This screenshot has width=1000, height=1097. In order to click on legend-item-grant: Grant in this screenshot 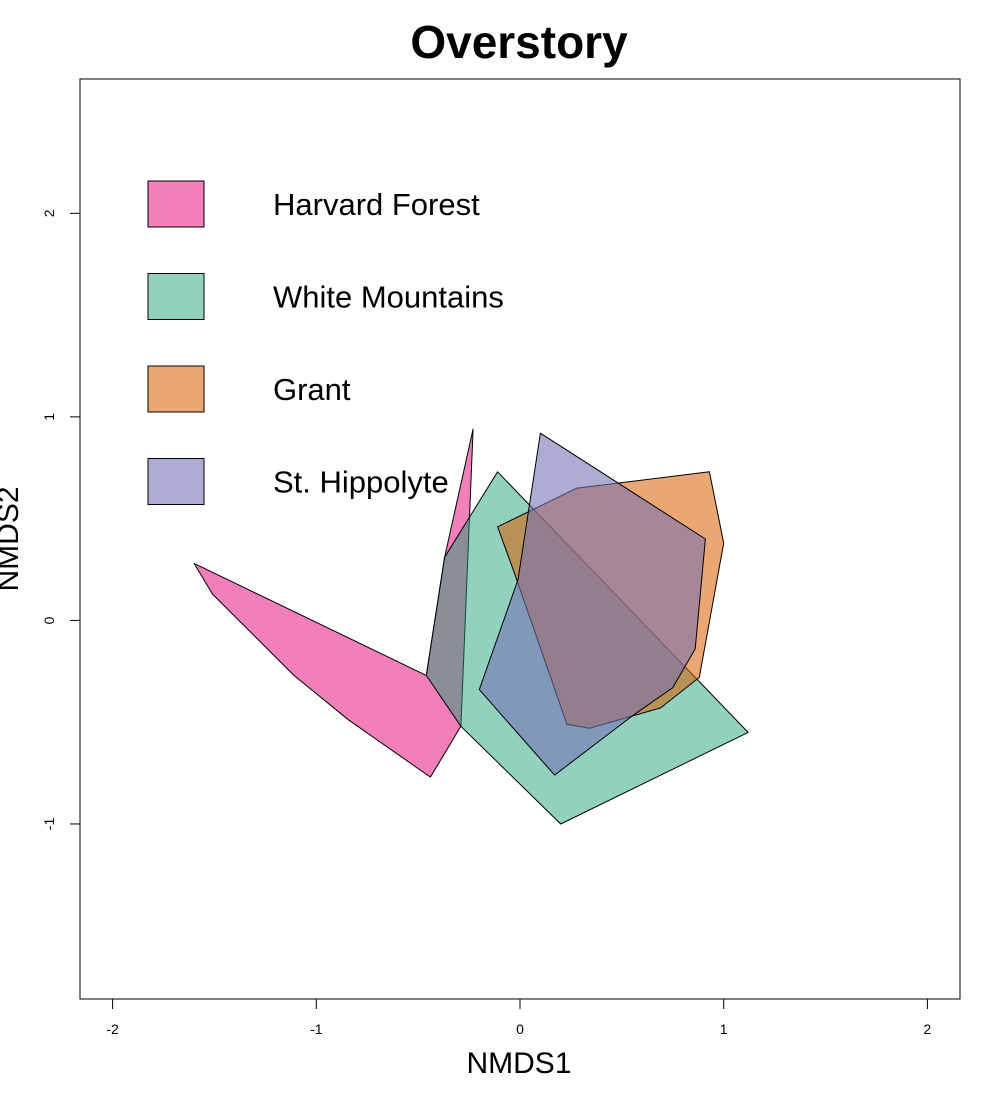, I will do `click(249, 389)`.